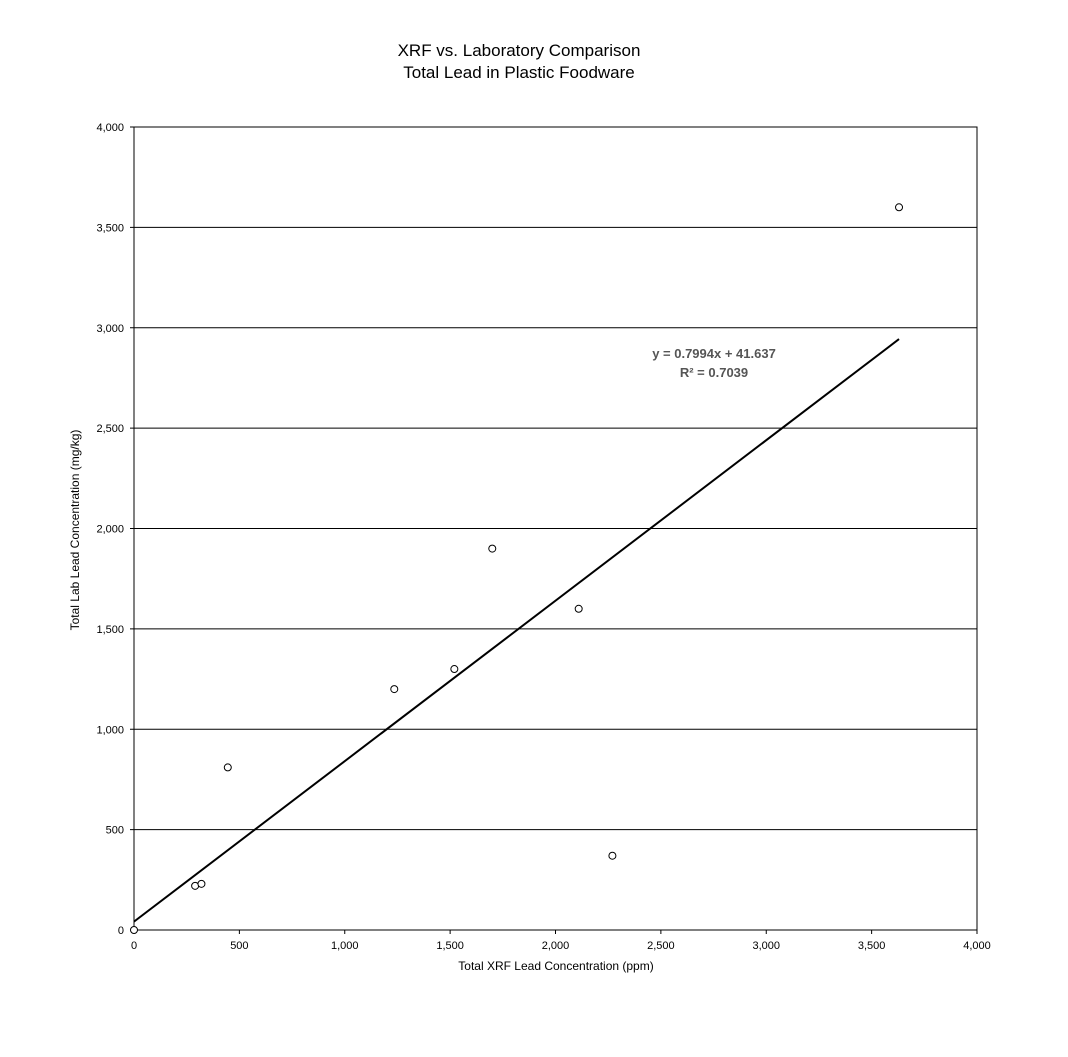 This screenshot has height=1057, width=1068. I want to click on y-axis-ticks: 0 500 1,000 1,500 2,000 2,500 3,000 3,500 4,000, so click(115, 529).